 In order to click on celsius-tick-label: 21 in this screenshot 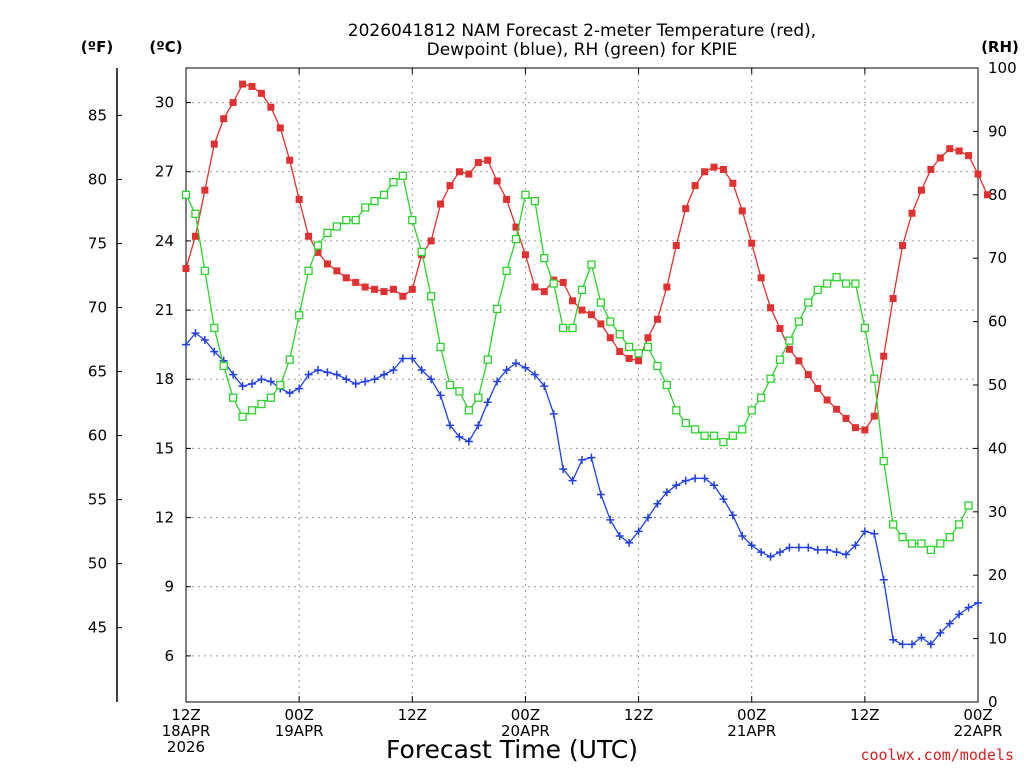, I will do `click(164, 310)`.